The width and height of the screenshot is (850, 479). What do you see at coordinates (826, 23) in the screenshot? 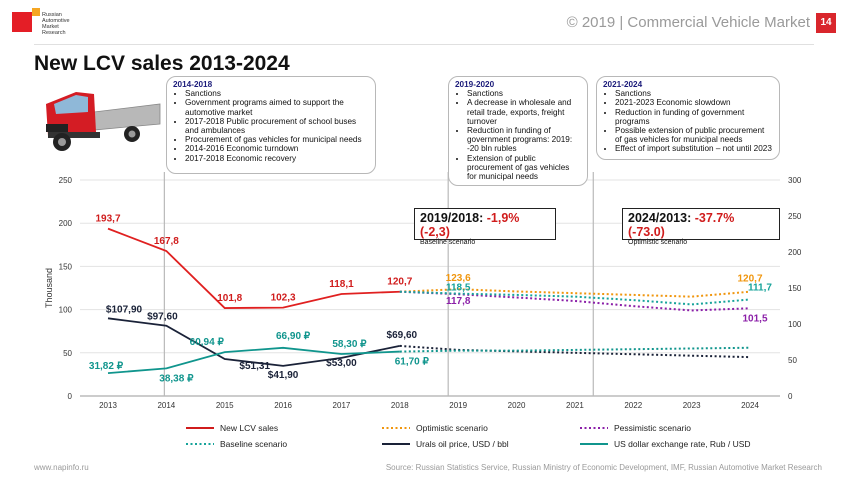
I see `page-number-badge: 14` at bounding box center [826, 23].